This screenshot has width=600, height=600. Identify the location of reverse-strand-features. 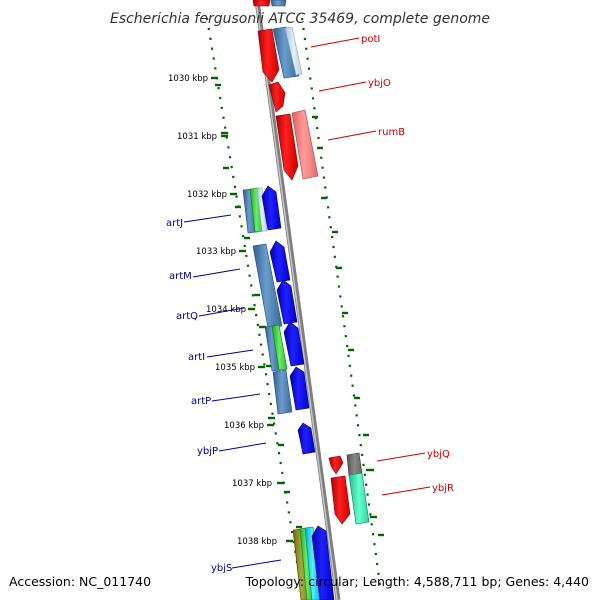
(288, 392).